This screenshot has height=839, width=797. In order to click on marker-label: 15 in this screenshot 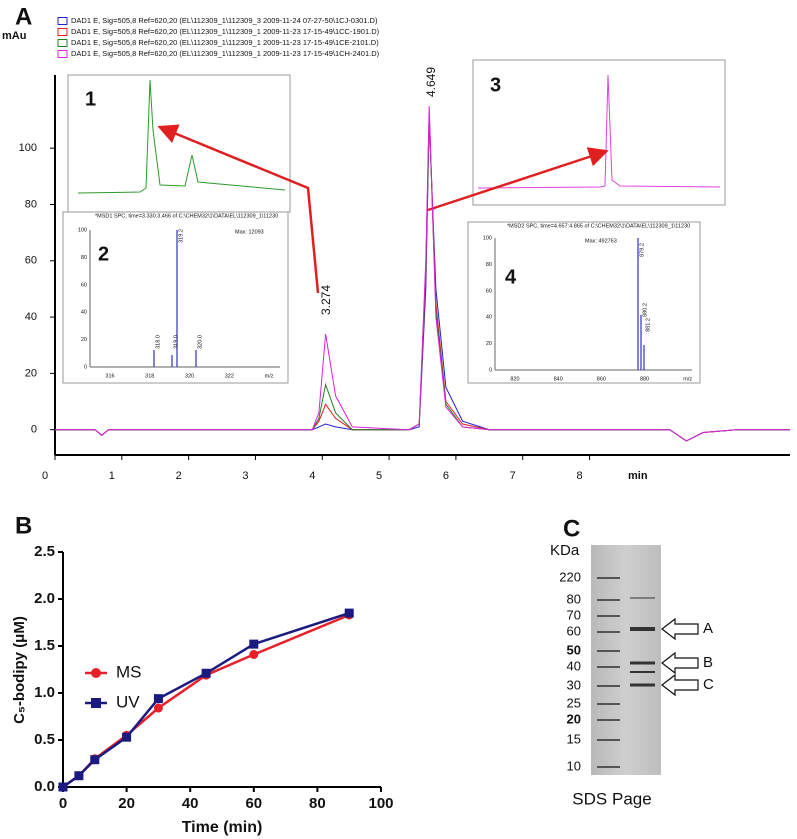, I will do `click(574, 738)`.